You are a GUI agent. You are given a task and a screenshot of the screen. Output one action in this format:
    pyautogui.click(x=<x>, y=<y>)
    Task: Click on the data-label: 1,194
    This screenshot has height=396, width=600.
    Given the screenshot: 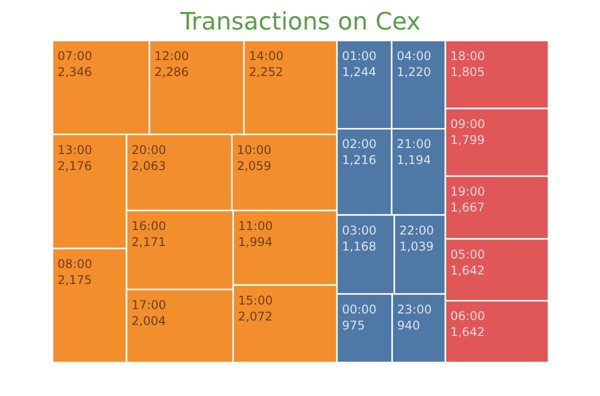 What is the action you would take?
    pyautogui.click(x=414, y=160)
    